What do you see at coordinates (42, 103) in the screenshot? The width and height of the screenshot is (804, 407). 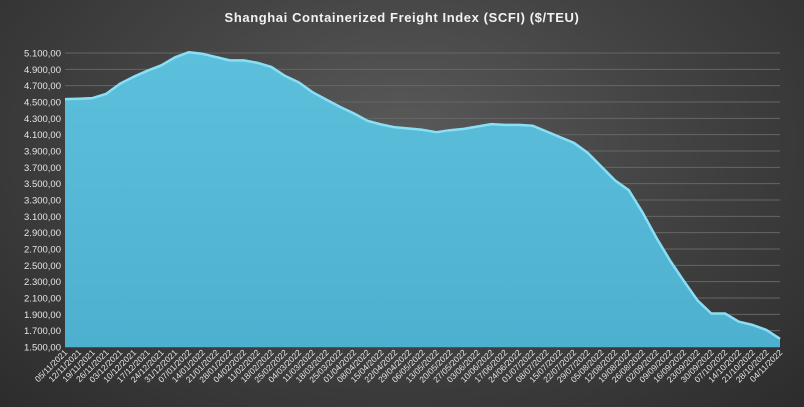 I see `y-tick-label: 4.500,00` at bounding box center [42, 103].